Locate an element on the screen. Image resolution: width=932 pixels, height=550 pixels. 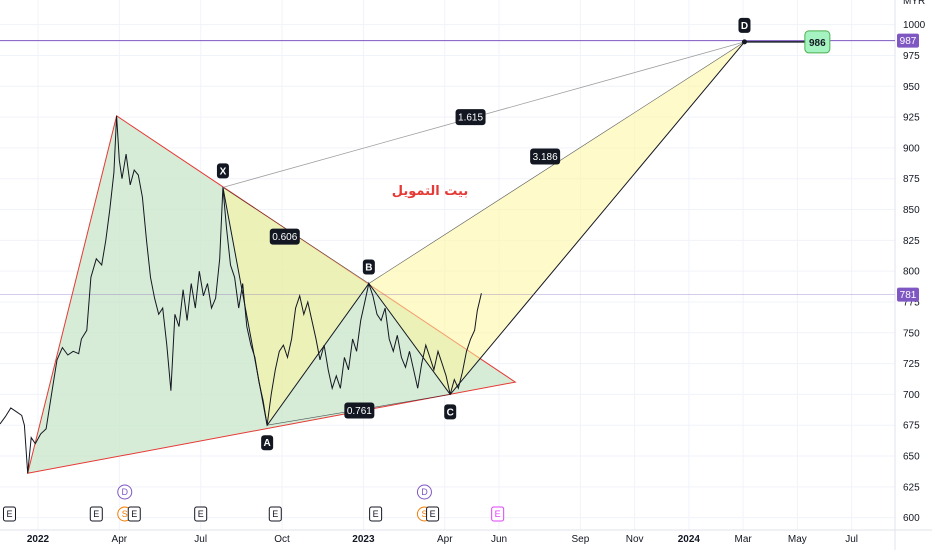
x-tick-label: 2022 is located at coordinates (38, 539).